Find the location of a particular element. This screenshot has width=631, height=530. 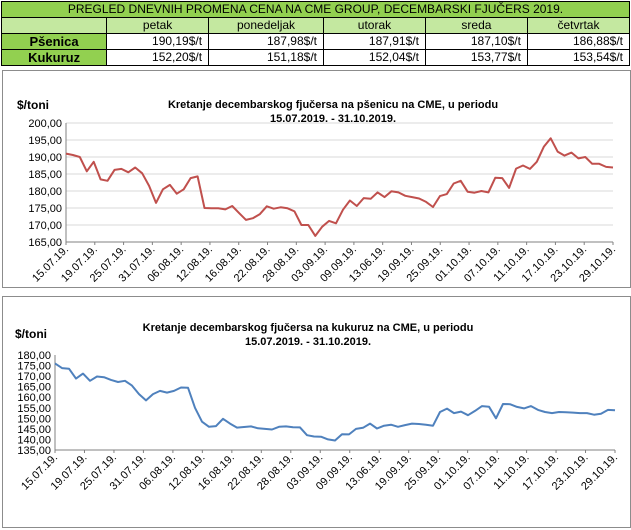

table-cell: 190,19$/t is located at coordinates (158, 41).